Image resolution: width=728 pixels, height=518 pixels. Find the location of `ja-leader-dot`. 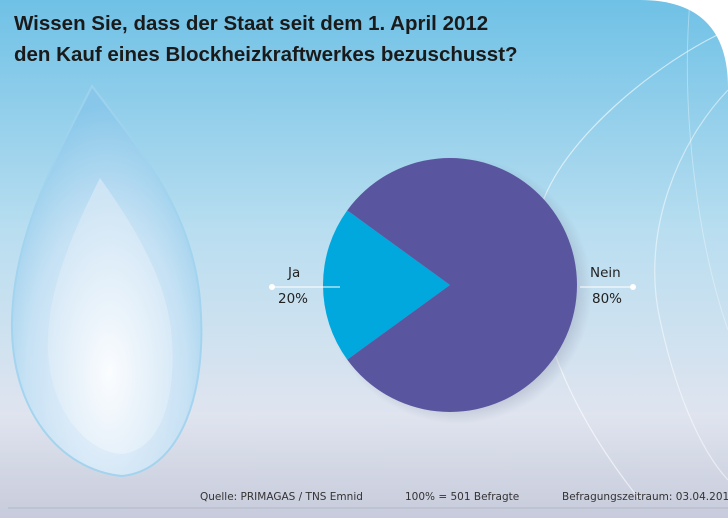

ja-leader-dot is located at coordinates (272, 287).